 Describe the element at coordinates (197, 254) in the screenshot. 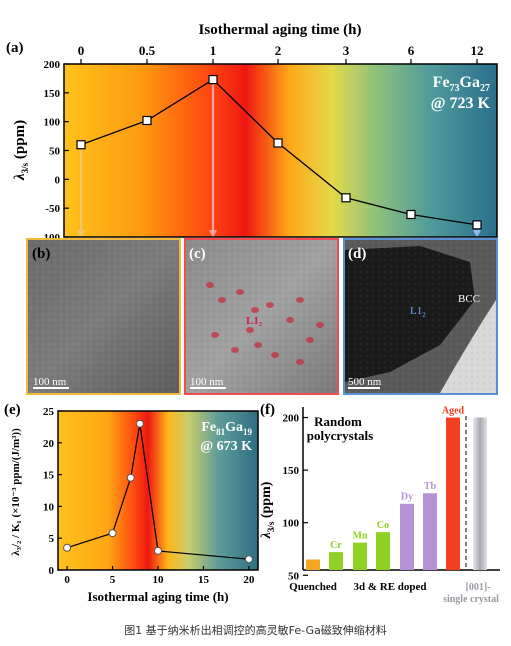

I see `panel-c-label: (c)` at that location.